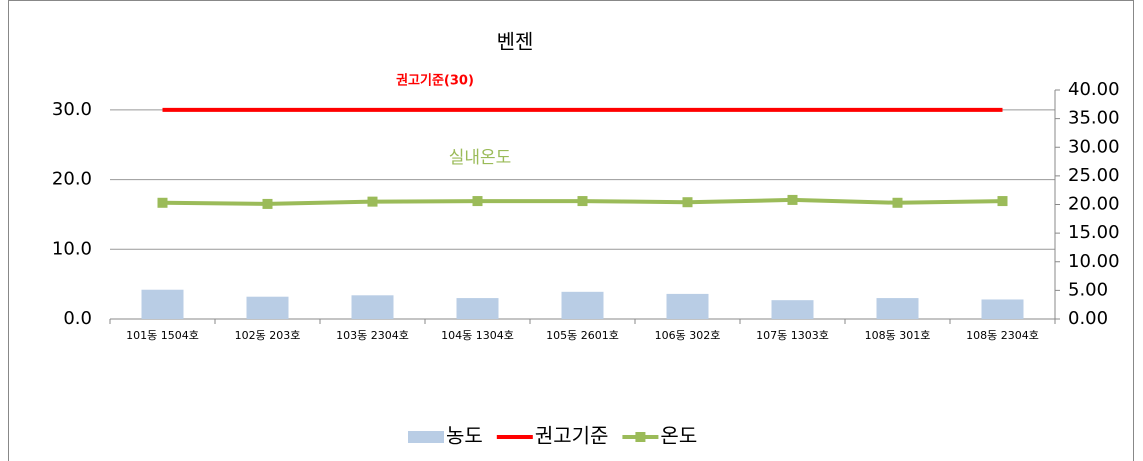 This screenshot has height=461, width=1143. What do you see at coordinates (1094, 89) in the screenshot?
I see `y2-tick-label: 40.00` at bounding box center [1094, 89].